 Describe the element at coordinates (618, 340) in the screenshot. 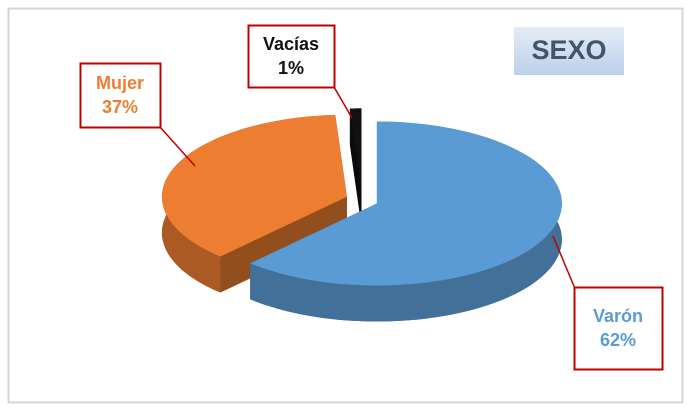

I see `value-label: 62%` at that location.